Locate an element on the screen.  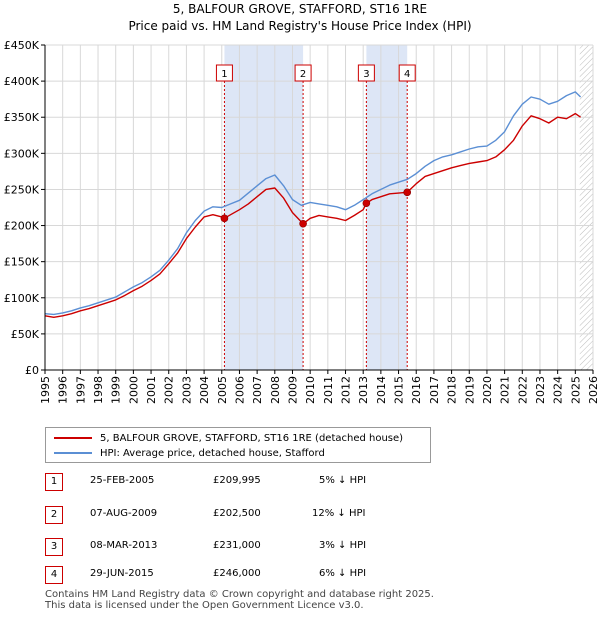
table-row: 2 07-AUG-2009 £202,500 12% ↓ HPI is located at coordinates (255, 515).